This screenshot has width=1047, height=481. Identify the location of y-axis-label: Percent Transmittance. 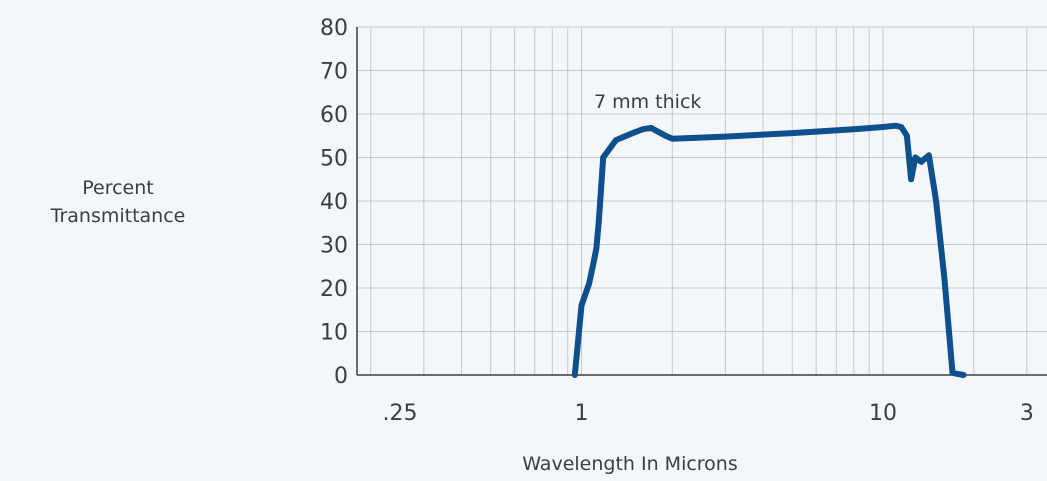
(118, 202).